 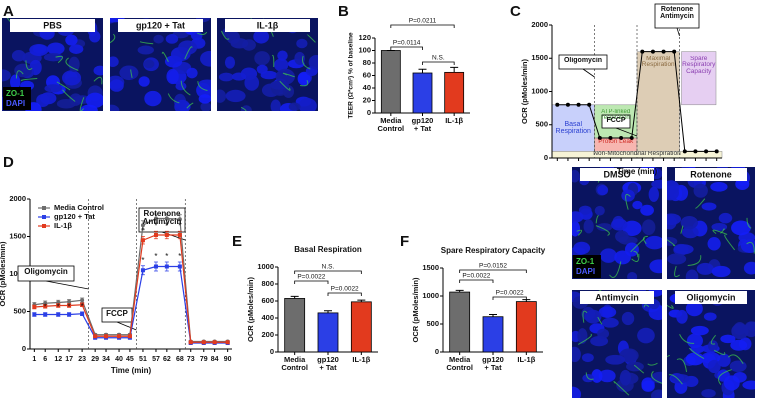 What do you see at coordinates (361, 359) in the screenshot?
I see `x-tick-label-box: IL-1β` at bounding box center [361, 359].